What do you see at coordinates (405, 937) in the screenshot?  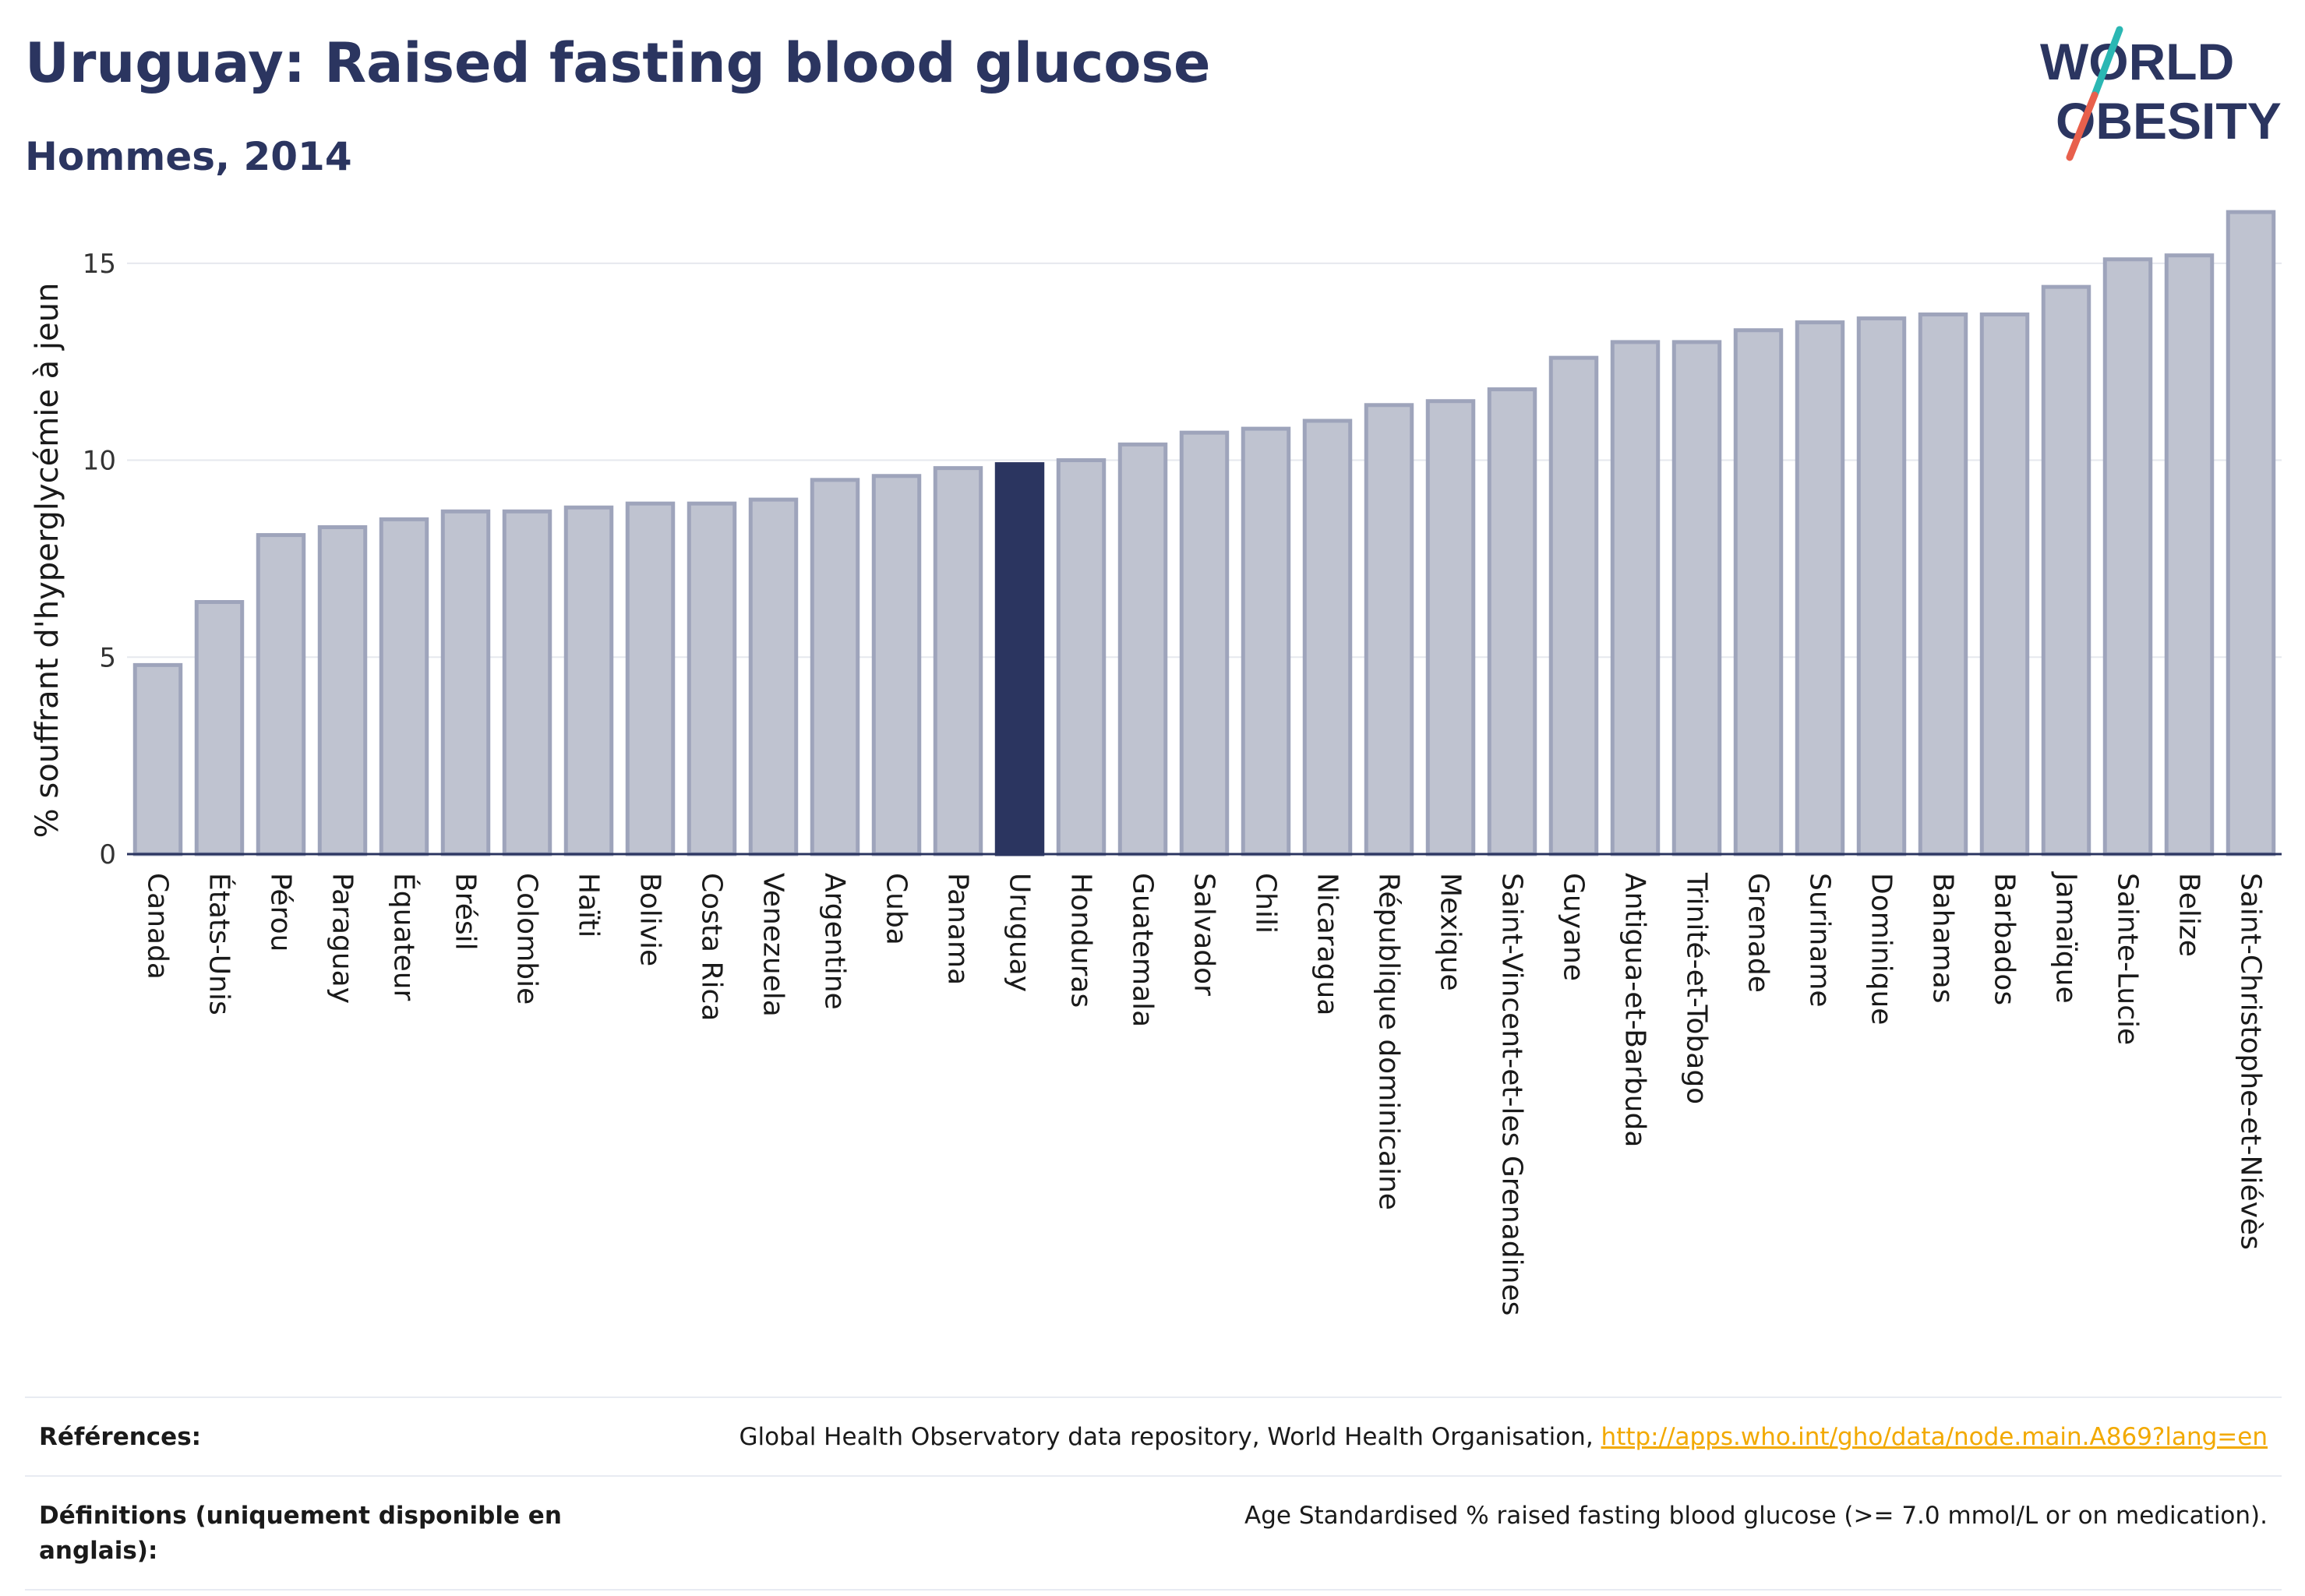 I see `x-tick-label: Équateur` at bounding box center [405, 937].